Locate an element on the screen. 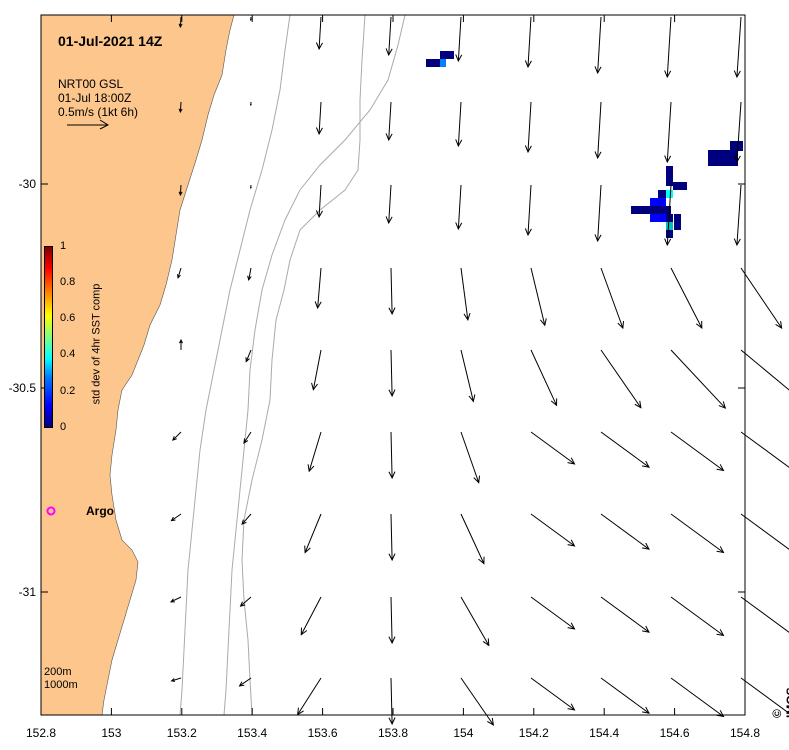  legend-scale: 0.5m/s (1kt 6h) is located at coordinates (98, 112).